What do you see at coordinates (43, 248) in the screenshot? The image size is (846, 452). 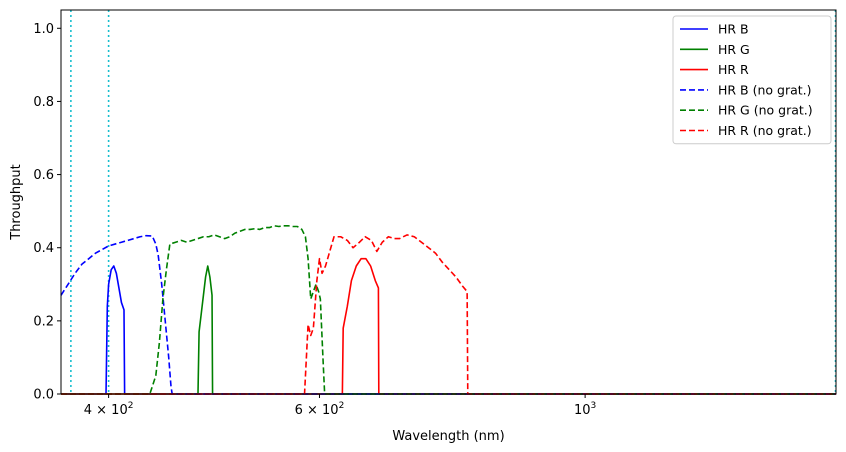 I see `y-tick-label: 0.4` at bounding box center [43, 248].